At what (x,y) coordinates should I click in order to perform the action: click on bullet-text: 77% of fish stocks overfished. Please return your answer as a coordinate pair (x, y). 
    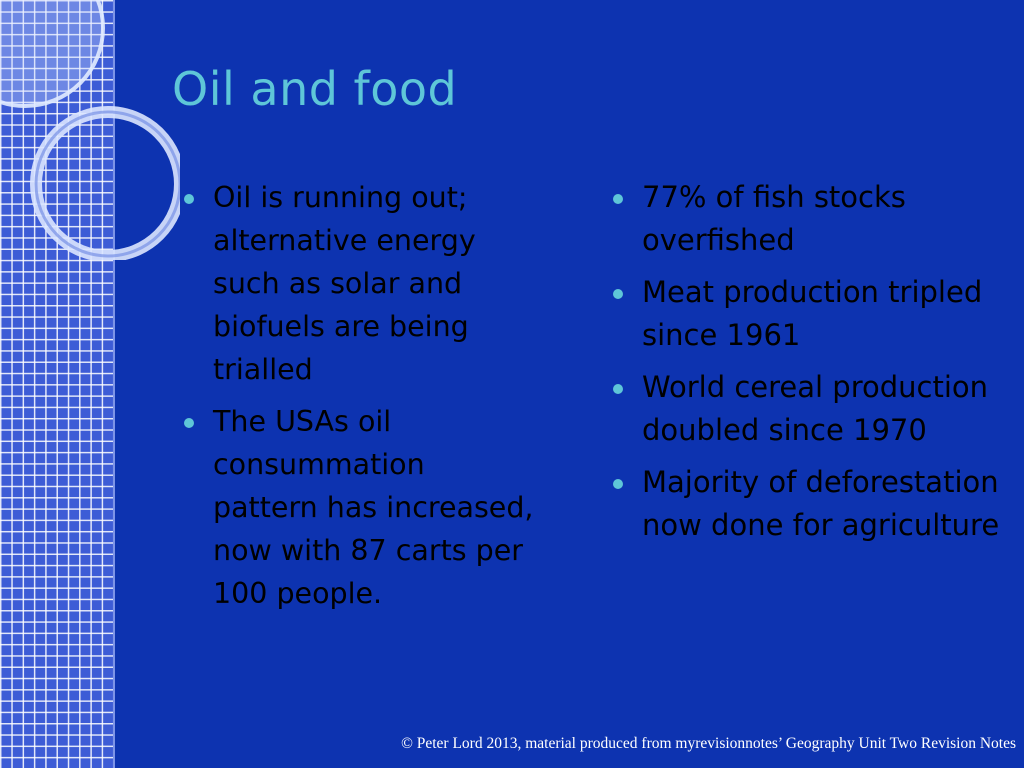
    Looking at the image, I should click on (774, 218).